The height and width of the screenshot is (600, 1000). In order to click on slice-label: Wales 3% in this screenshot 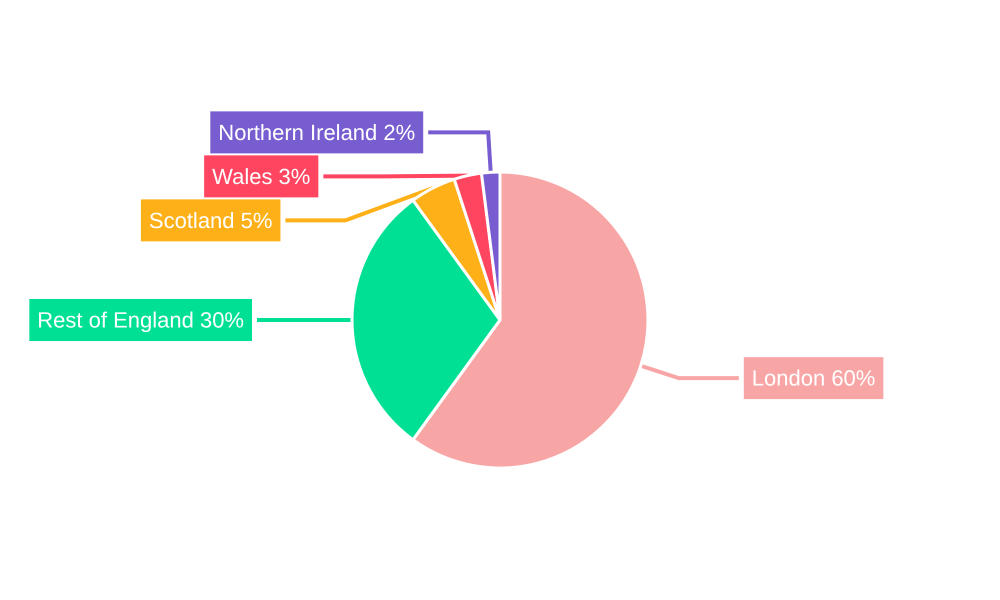, I will do `click(261, 176)`.